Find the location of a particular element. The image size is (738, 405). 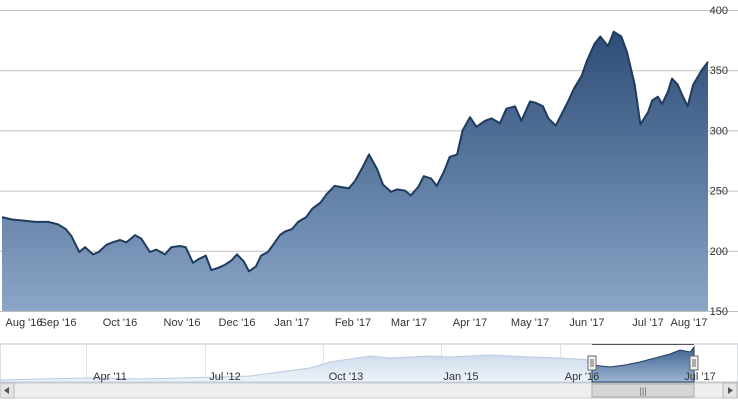

y-tick-label: 200 is located at coordinates (719, 252).